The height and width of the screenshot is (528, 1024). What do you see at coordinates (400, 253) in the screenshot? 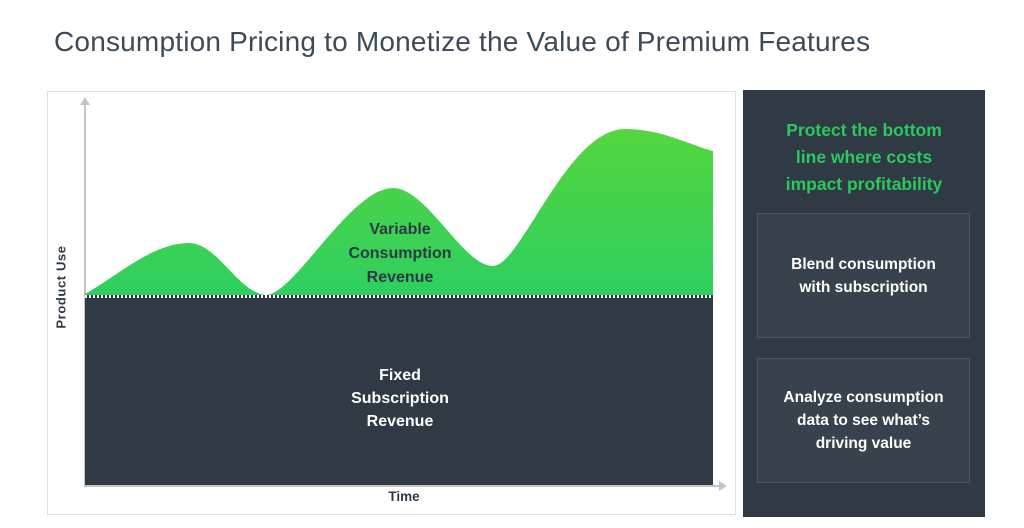
I see `variable-area-label: Variable Consumption Revenue` at bounding box center [400, 253].